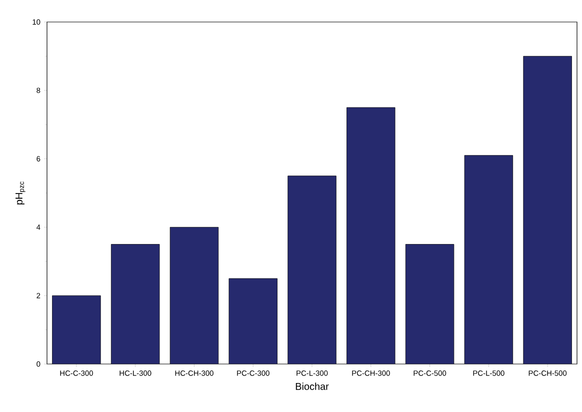 The width and height of the screenshot is (582, 412). Describe the element at coordinates (312, 386) in the screenshot. I see `x-axis-title: Biochar` at that location.